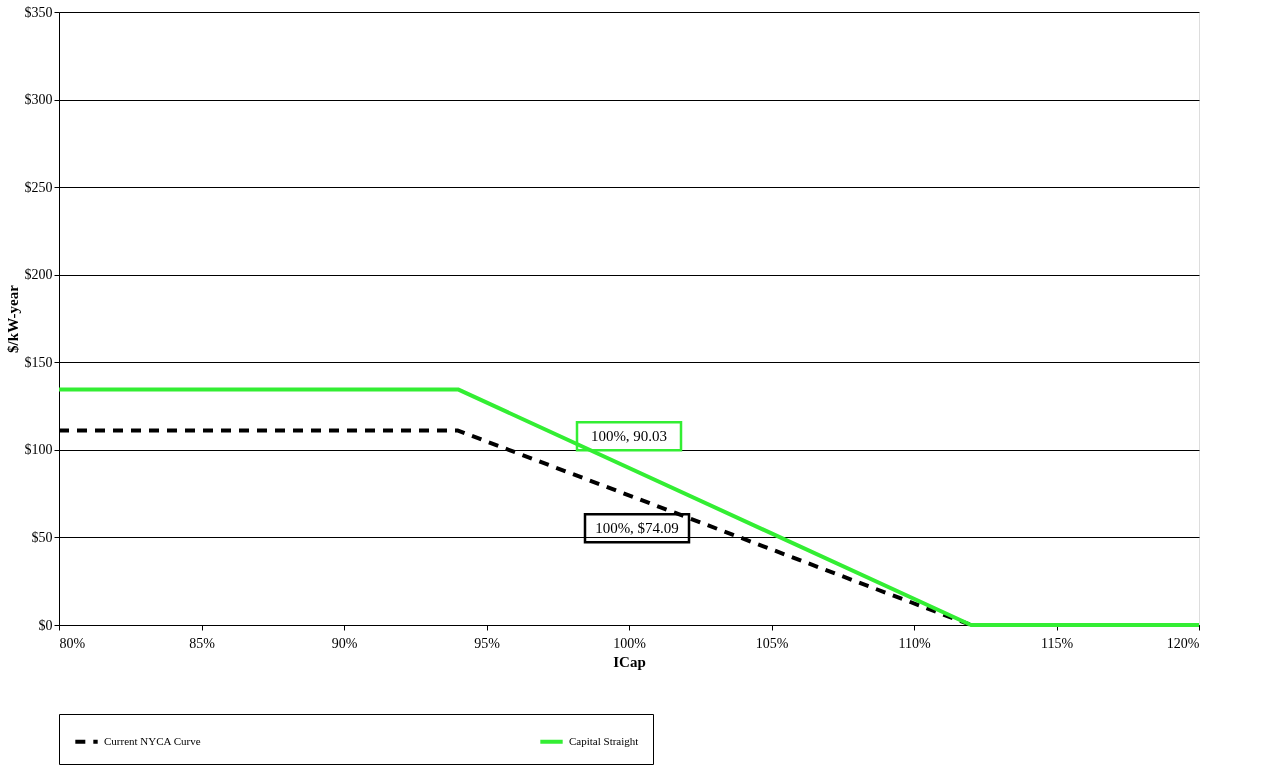  What do you see at coordinates (914, 643) in the screenshot?
I see `x-tick-label: 110%` at bounding box center [914, 643].